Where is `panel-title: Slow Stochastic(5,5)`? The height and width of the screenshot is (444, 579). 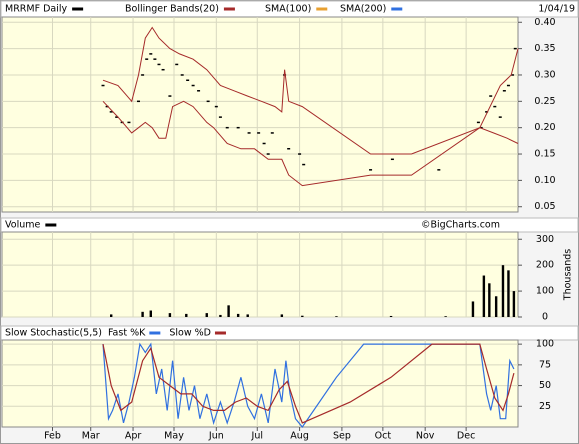 panel-title: Slow Stochastic(5,5) is located at coordinates (53, 333).